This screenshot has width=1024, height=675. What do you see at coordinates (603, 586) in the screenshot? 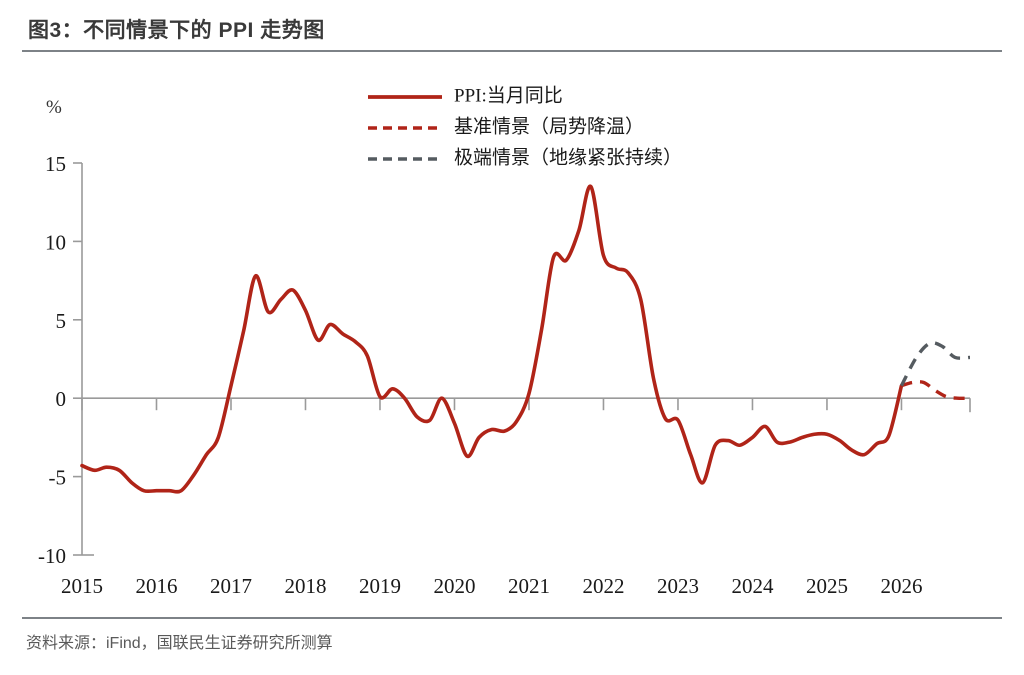
I see `x-axis-tick-label: 2022` at bounding box center [603, 586].